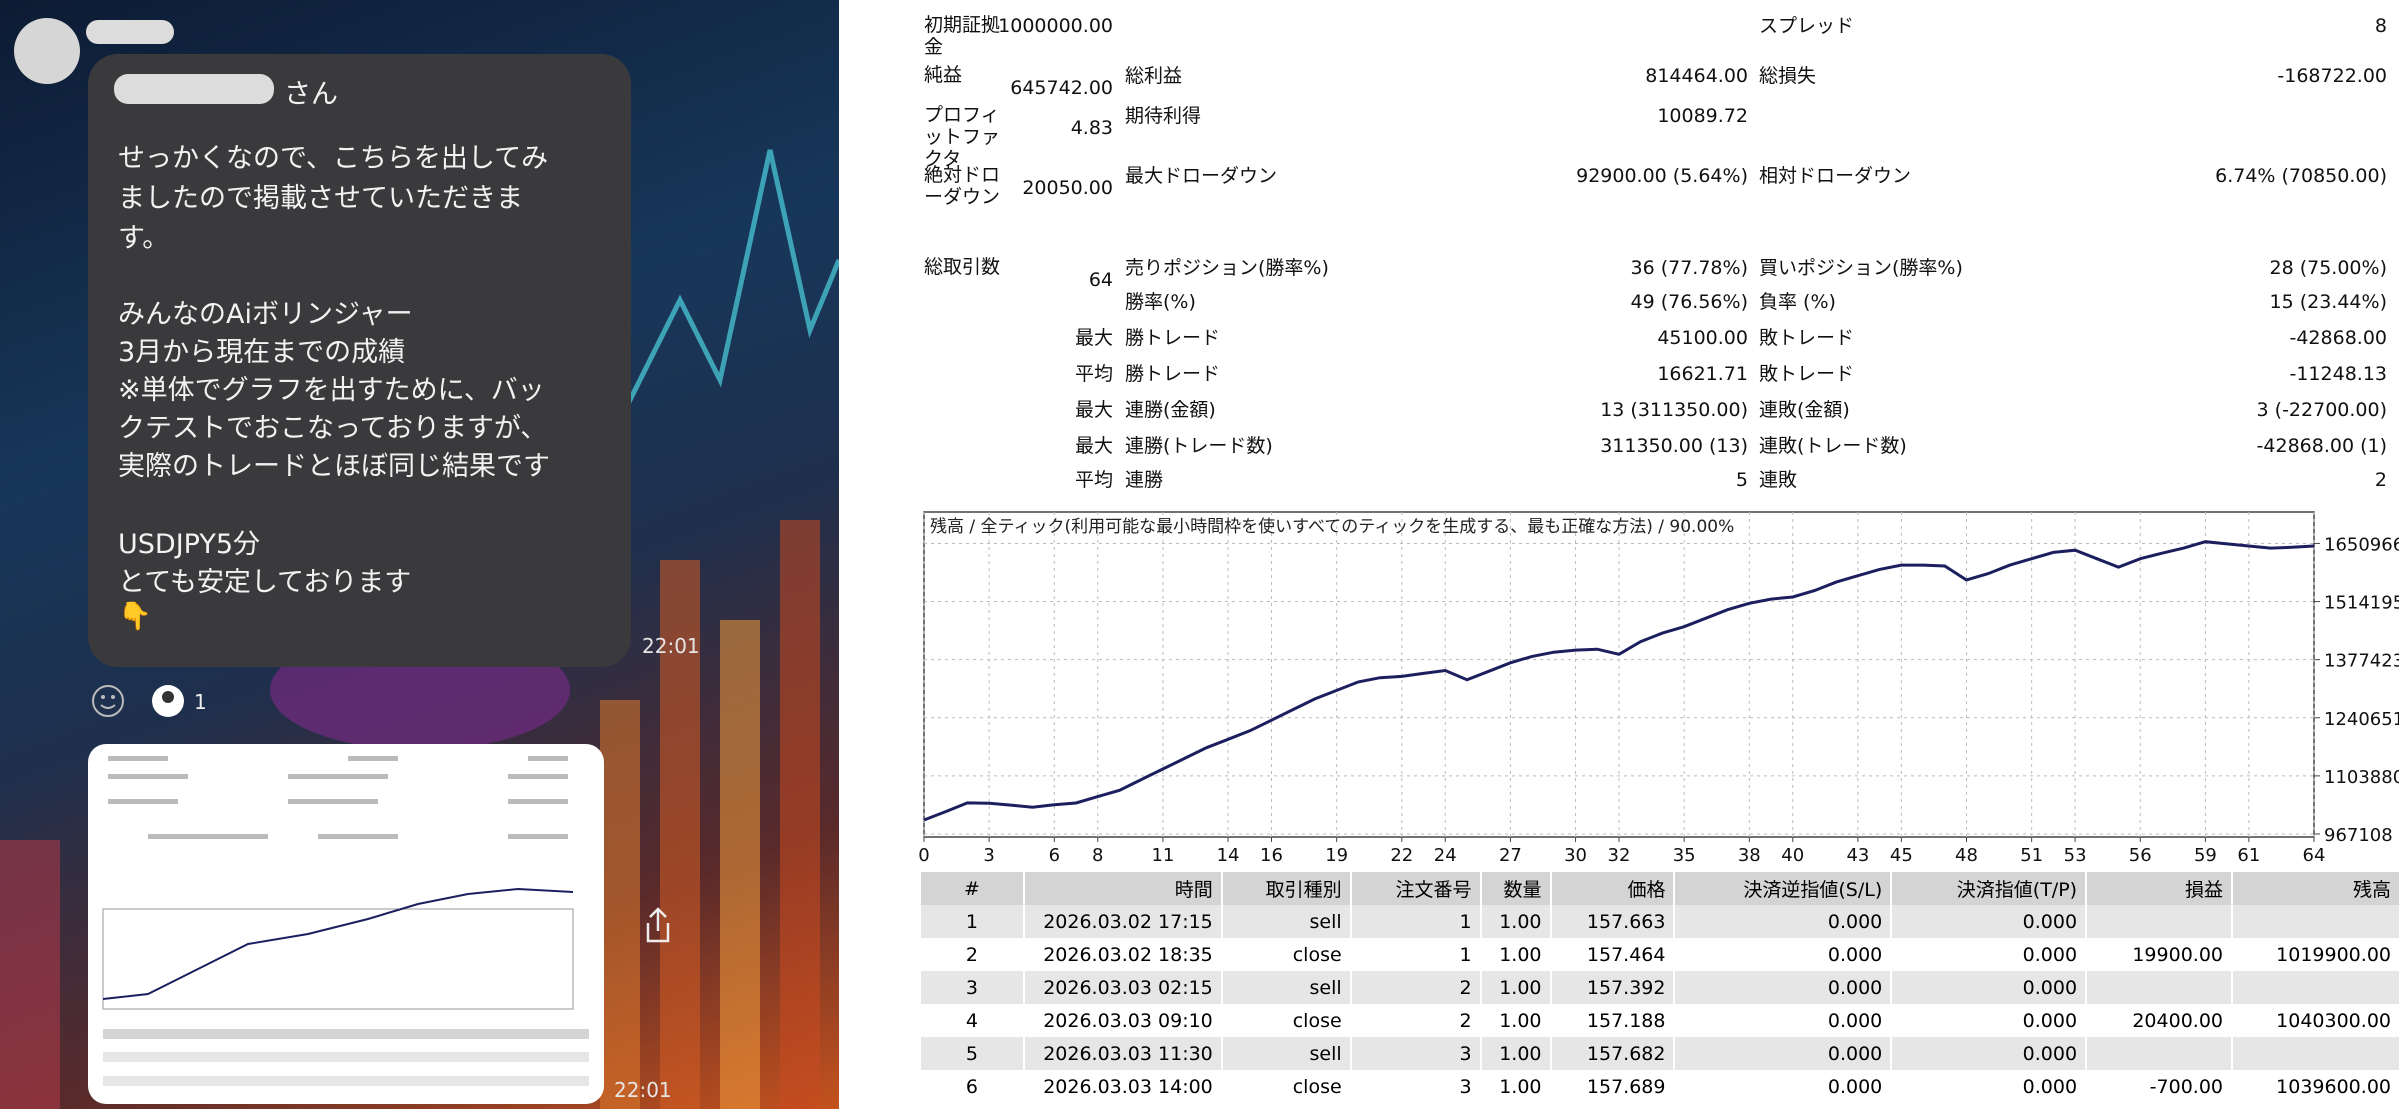 The image size is (2399, 1109). What do you see at coordinates (2248, 855) in the screenshot?
I see `x-tick-label: 61` at bounding box center [2248, 855].